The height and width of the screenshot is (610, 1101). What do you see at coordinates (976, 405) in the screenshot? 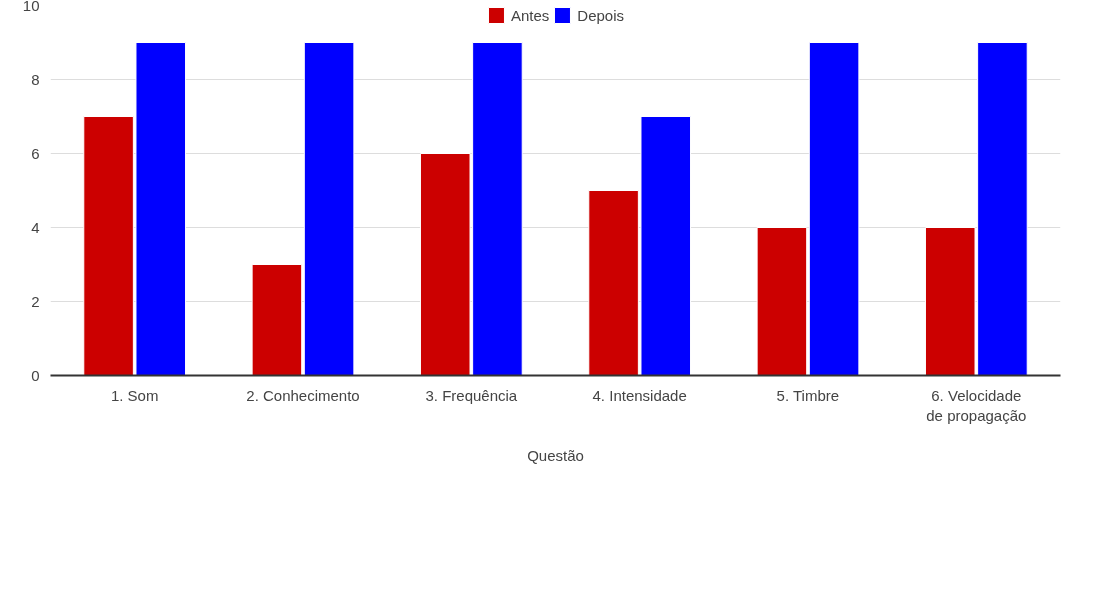
I see `x-tick-label: 6. Velocidade de propagação` at bounding box center [976, 405].